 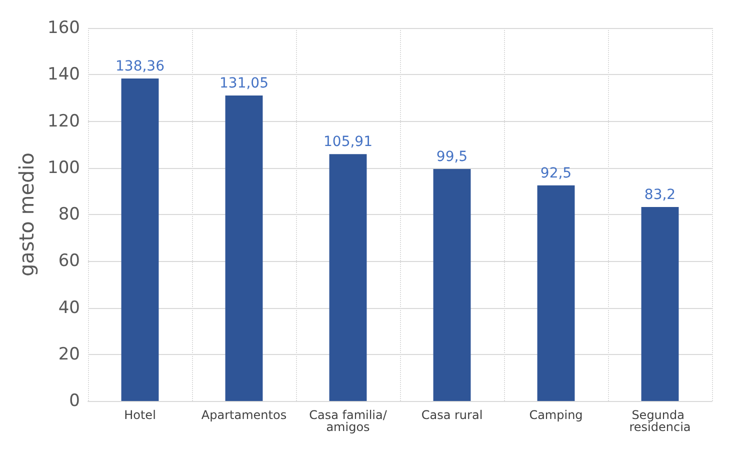 What do you see at coordinates (64, 168) in the screenshot?
I see `y-tick-label: 100` at bounding box center [64, 168].